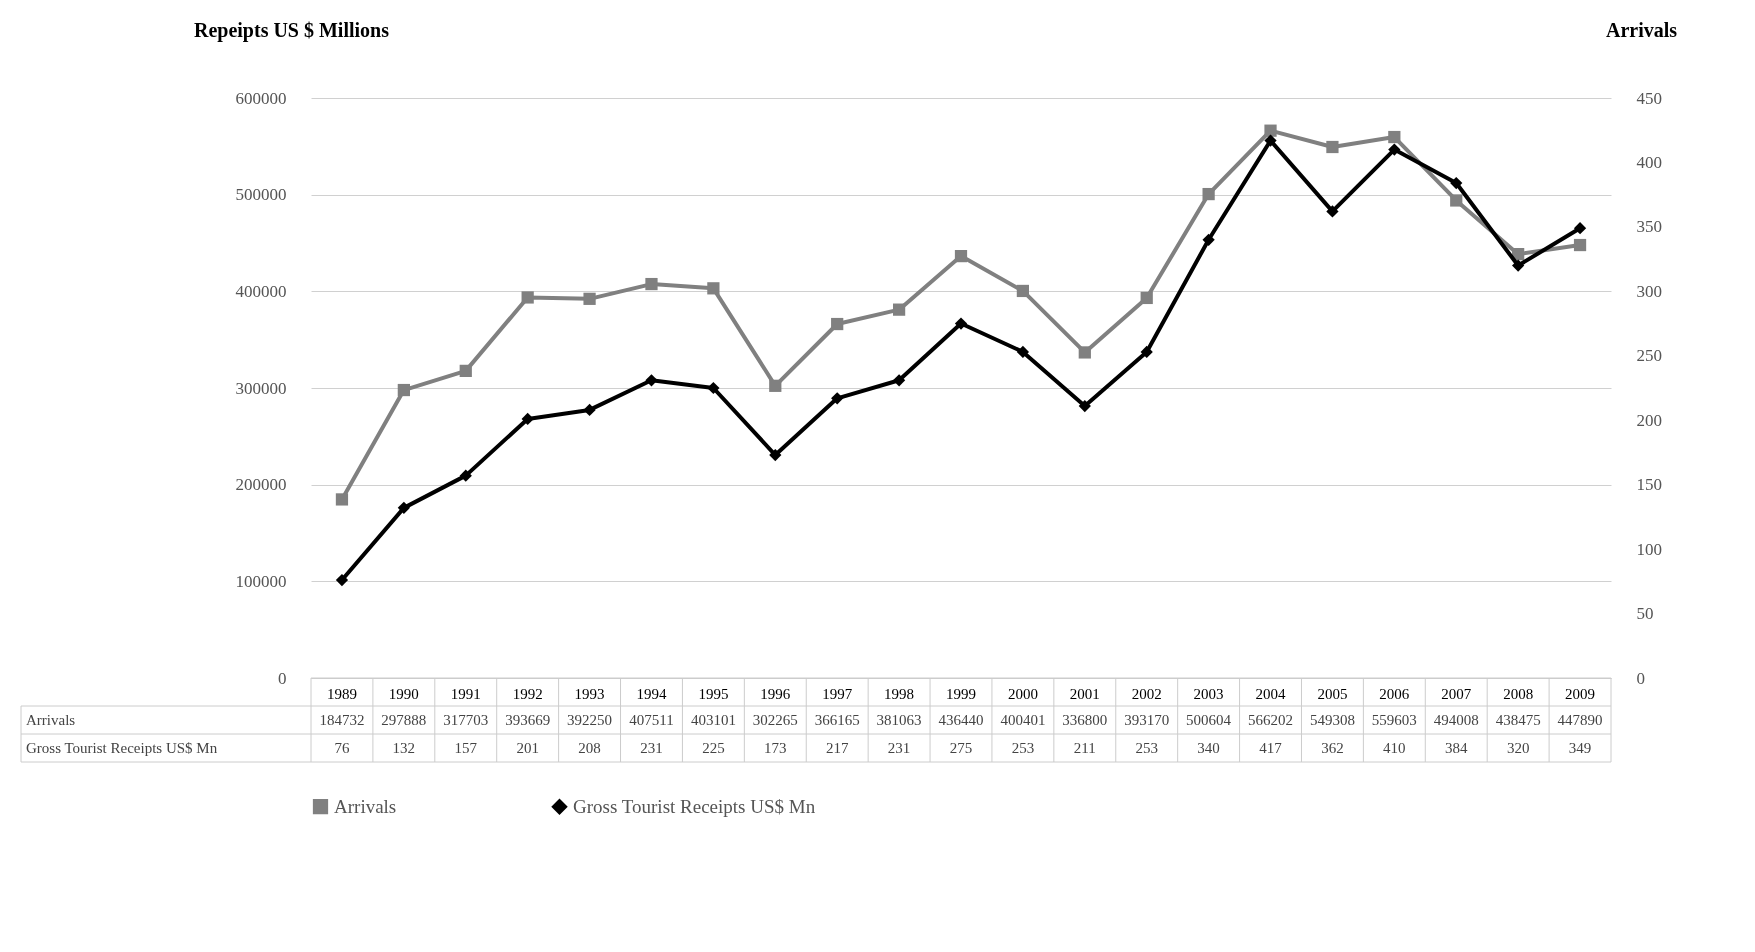 The height and width of the screenshot is (952, 1755). What do you see at coordinates (1209, 720) in the screenshot?
I see `data-label: 500604` at bounding box center [1209, 720].